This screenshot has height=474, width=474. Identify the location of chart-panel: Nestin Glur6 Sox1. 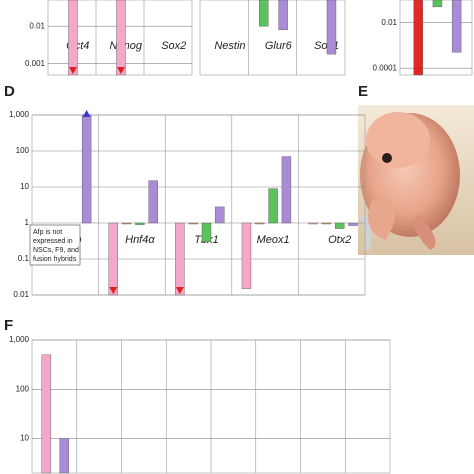
(272, 38).